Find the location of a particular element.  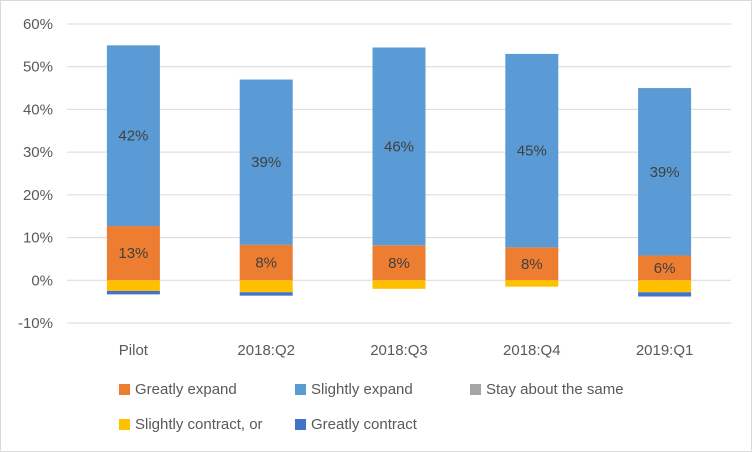

x-axis-category-labels: Pilot 2018:Q2 2018:Q3 2018:Q4 2019:Q1 is located at coordinates (406, 350).